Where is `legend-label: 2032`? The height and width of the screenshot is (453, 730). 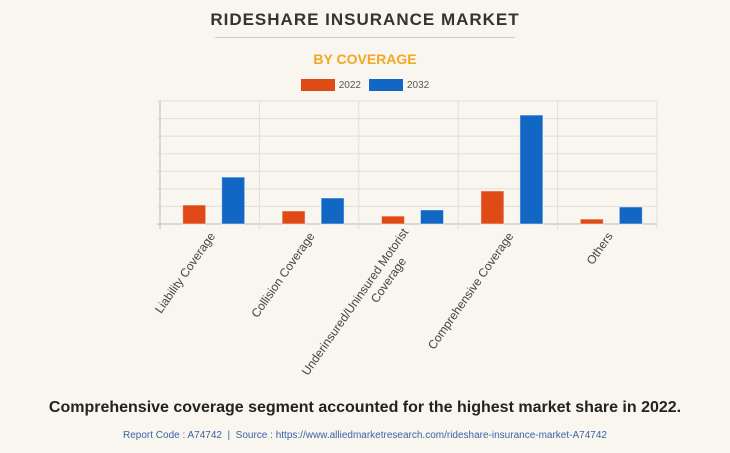
legend-label: 2032 is located at coordinates (418, 85).